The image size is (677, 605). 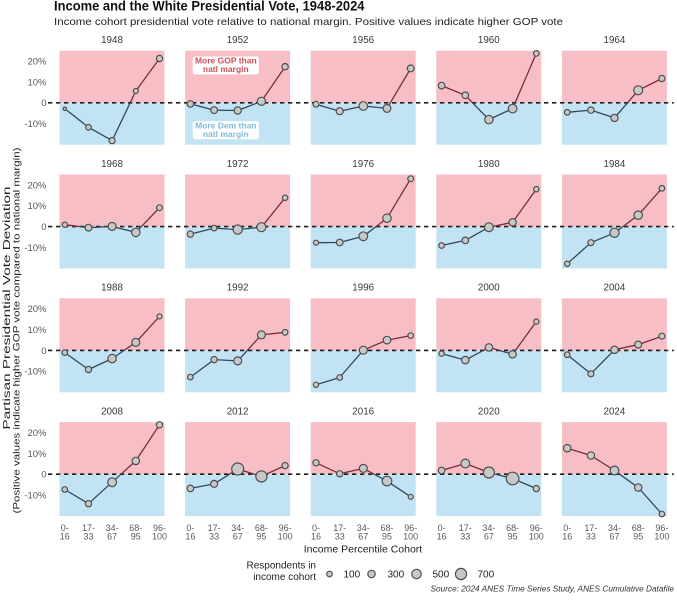 I want to click on svg-text: 1956, so click(x=363, y=40).